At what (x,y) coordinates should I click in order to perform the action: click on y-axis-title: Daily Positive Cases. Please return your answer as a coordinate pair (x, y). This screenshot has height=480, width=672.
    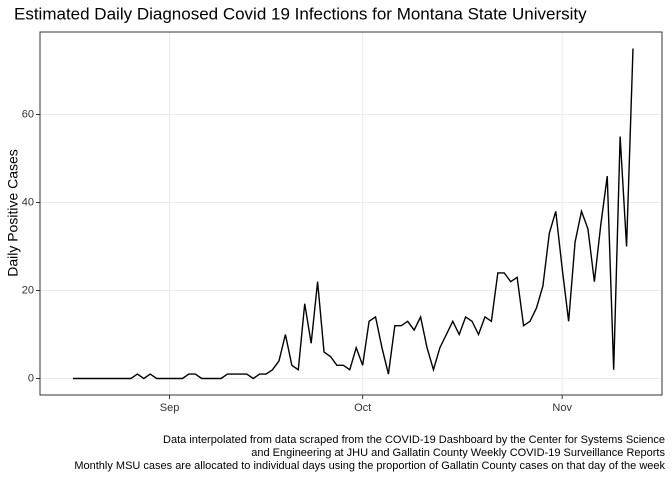
    Looking at the image, I should click on (13, 213).